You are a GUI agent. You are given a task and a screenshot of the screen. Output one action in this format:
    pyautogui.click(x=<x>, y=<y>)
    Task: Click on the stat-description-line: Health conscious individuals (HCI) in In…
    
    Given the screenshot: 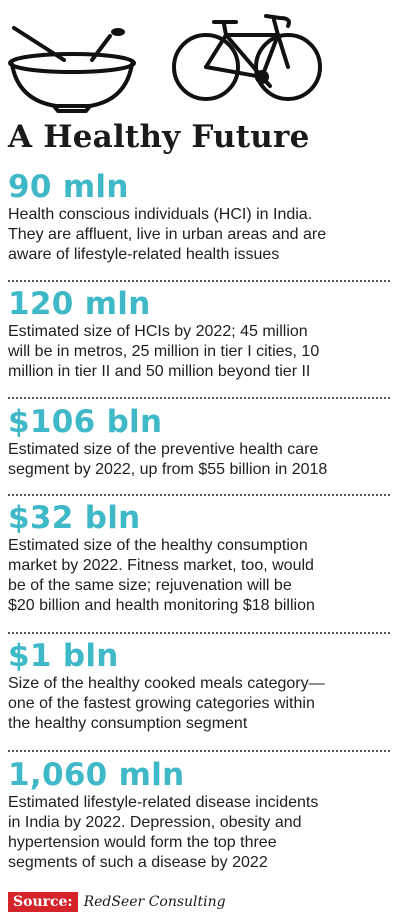 What is the action you would take?
    pyautogui.click(x=160, y=214)
    